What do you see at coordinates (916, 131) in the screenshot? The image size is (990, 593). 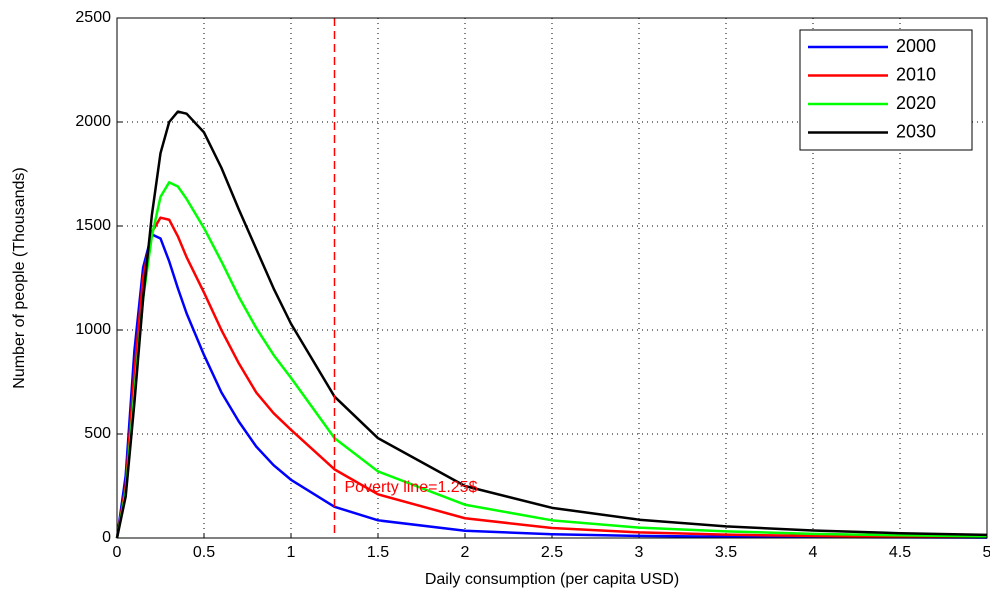 I see `legend-label: 2030` at bounding box center [916, 131].